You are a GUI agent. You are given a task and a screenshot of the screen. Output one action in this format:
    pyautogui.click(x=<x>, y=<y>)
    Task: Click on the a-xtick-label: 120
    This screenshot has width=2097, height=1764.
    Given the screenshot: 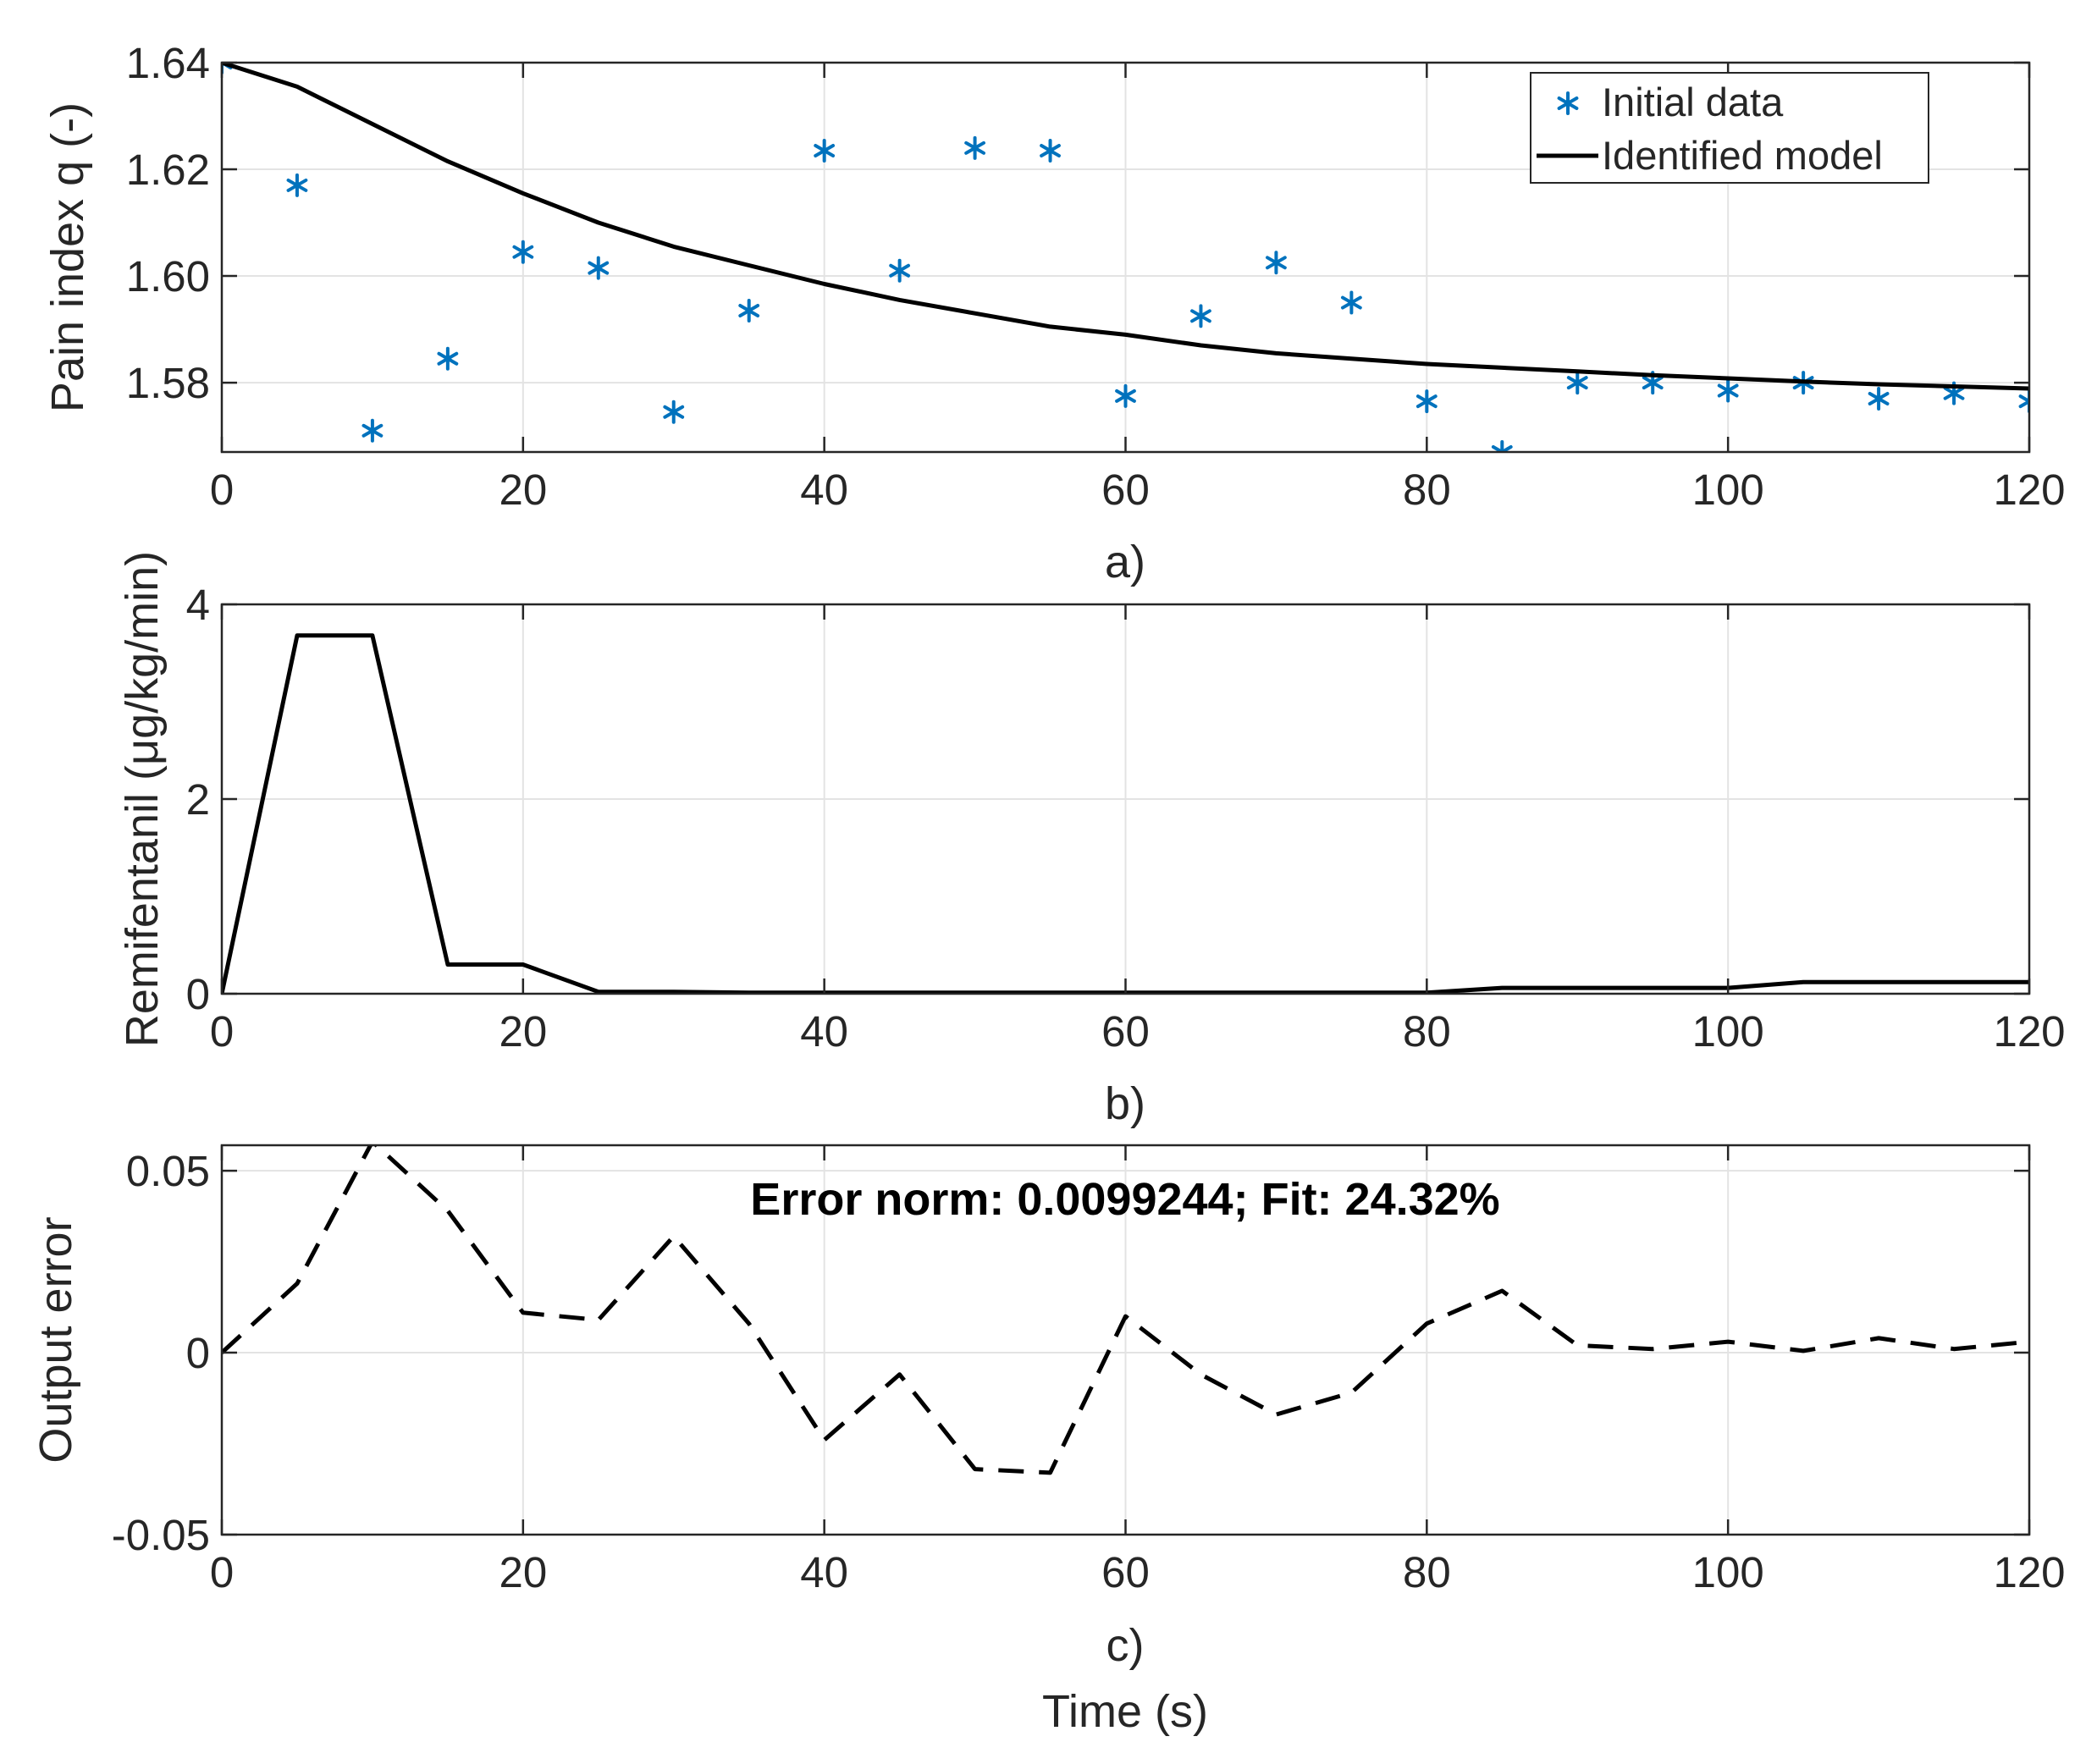 What is the action you would take?
    pyautogui.click(x=2029, y=490)
    